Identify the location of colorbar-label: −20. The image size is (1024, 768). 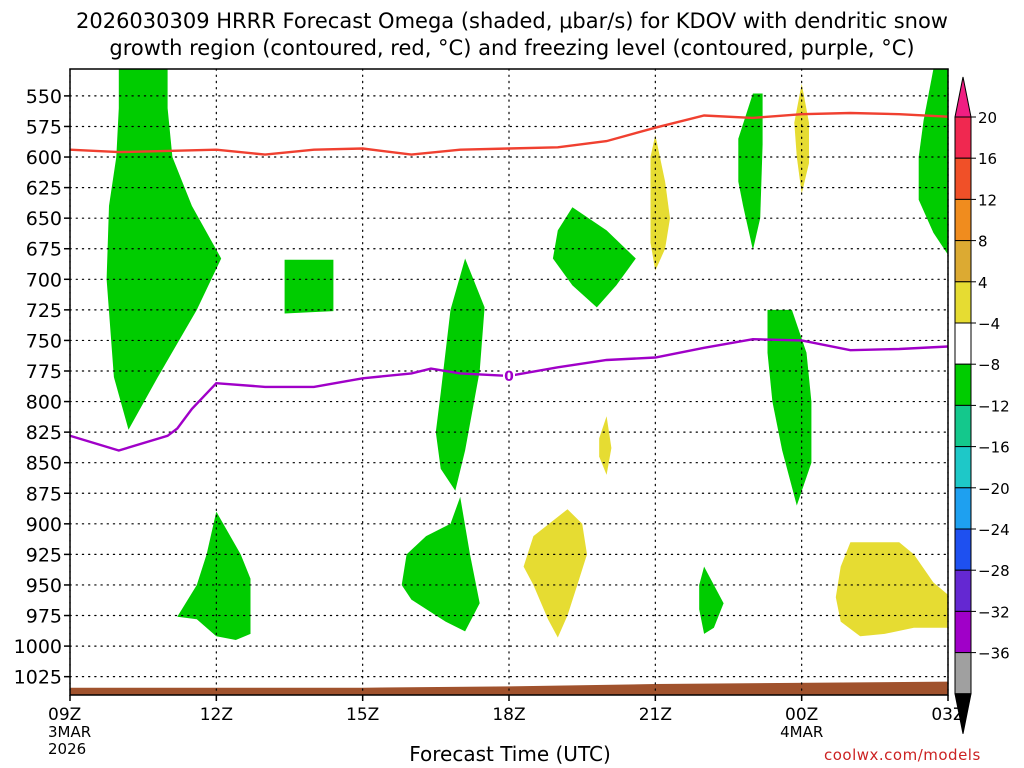
(994, 489).